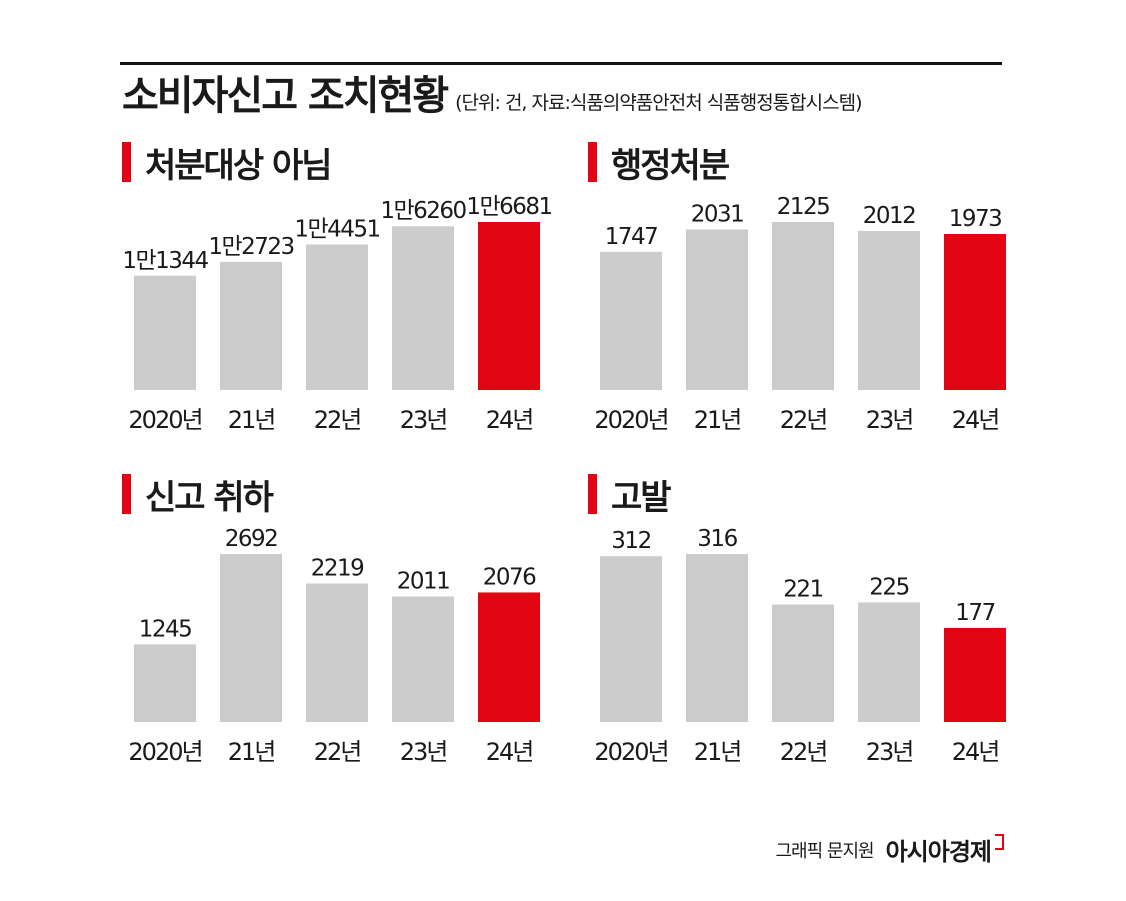  What do you see at coordinates (641, 497) in the screenshot?
I see `panel-title: 고발` at bounding box center [641, 497].